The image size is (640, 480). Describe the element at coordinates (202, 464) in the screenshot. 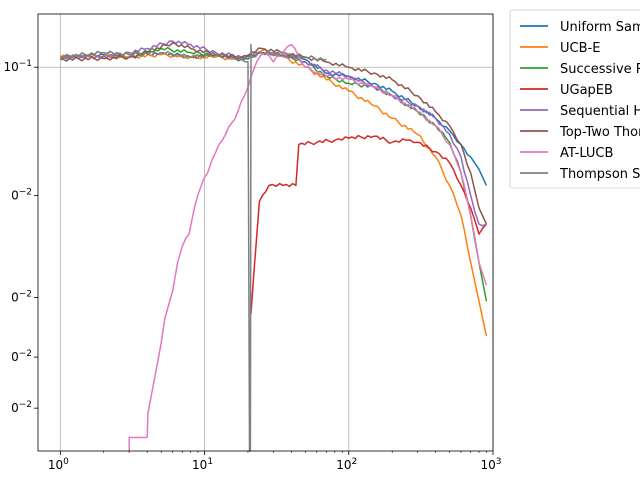

I see `x-tick-label: 101` at that location.